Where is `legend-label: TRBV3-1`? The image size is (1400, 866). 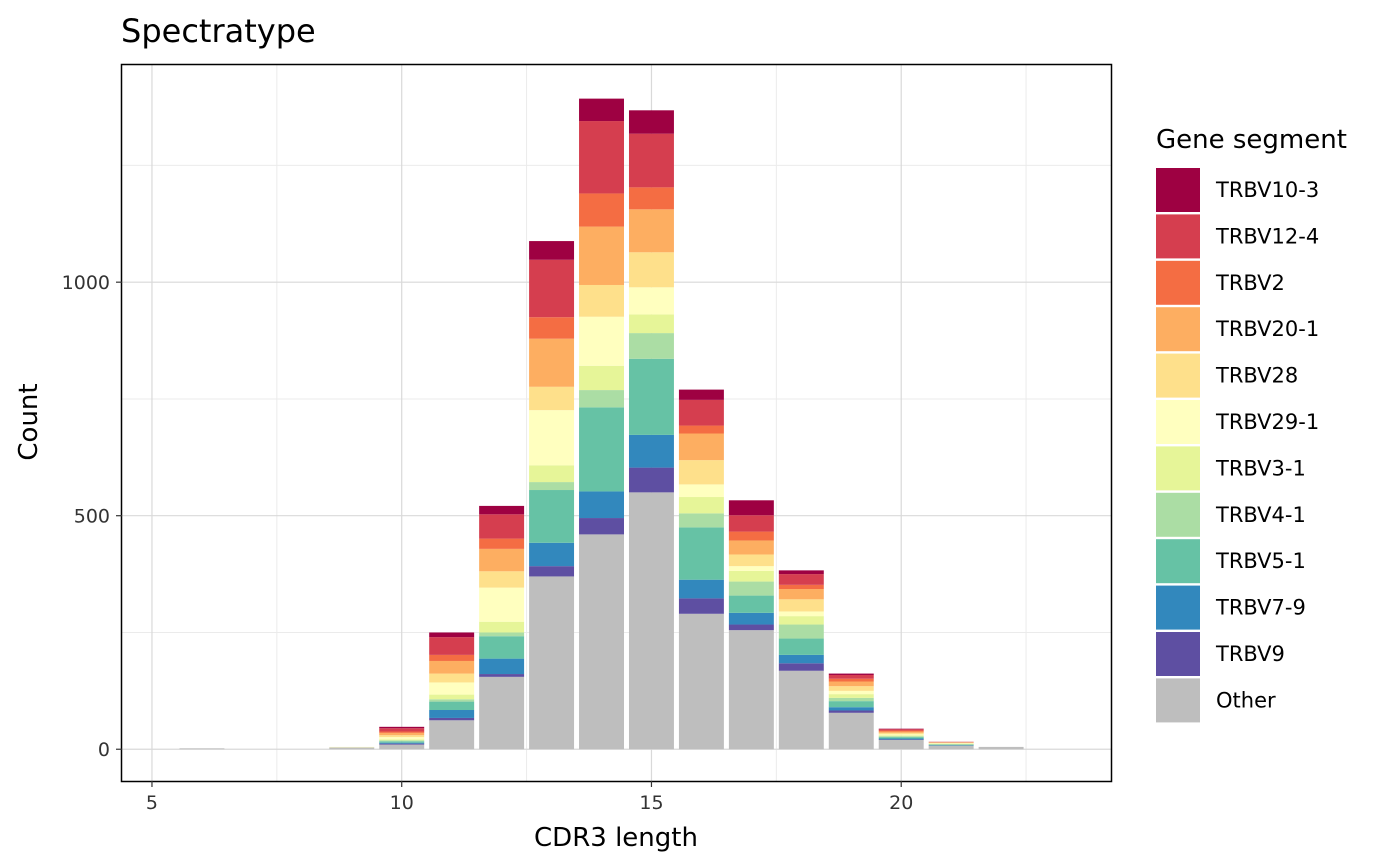 legend-label: TRBV3-1 is located at coordinates (1260, 468).